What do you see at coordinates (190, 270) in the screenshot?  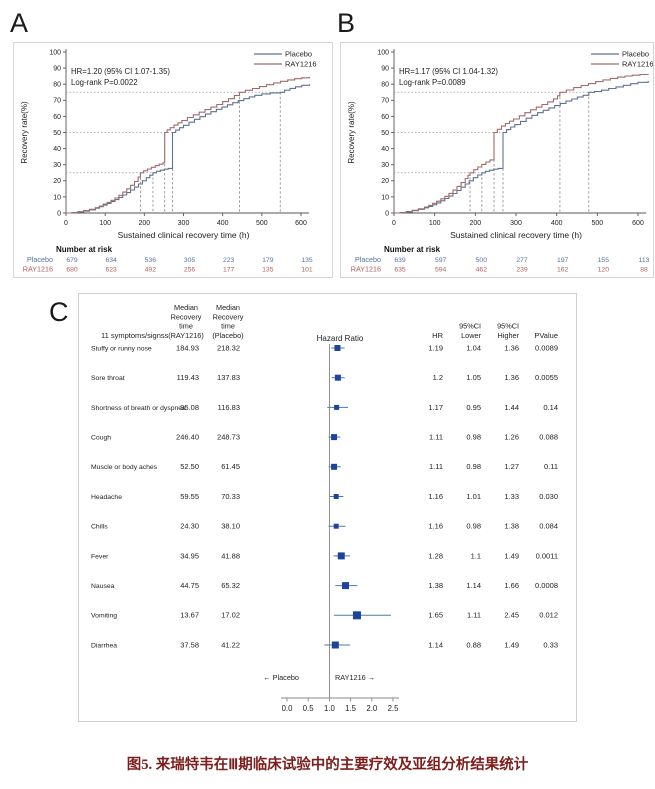 I see `risk-value: 256` at bounding box center [190, 270].